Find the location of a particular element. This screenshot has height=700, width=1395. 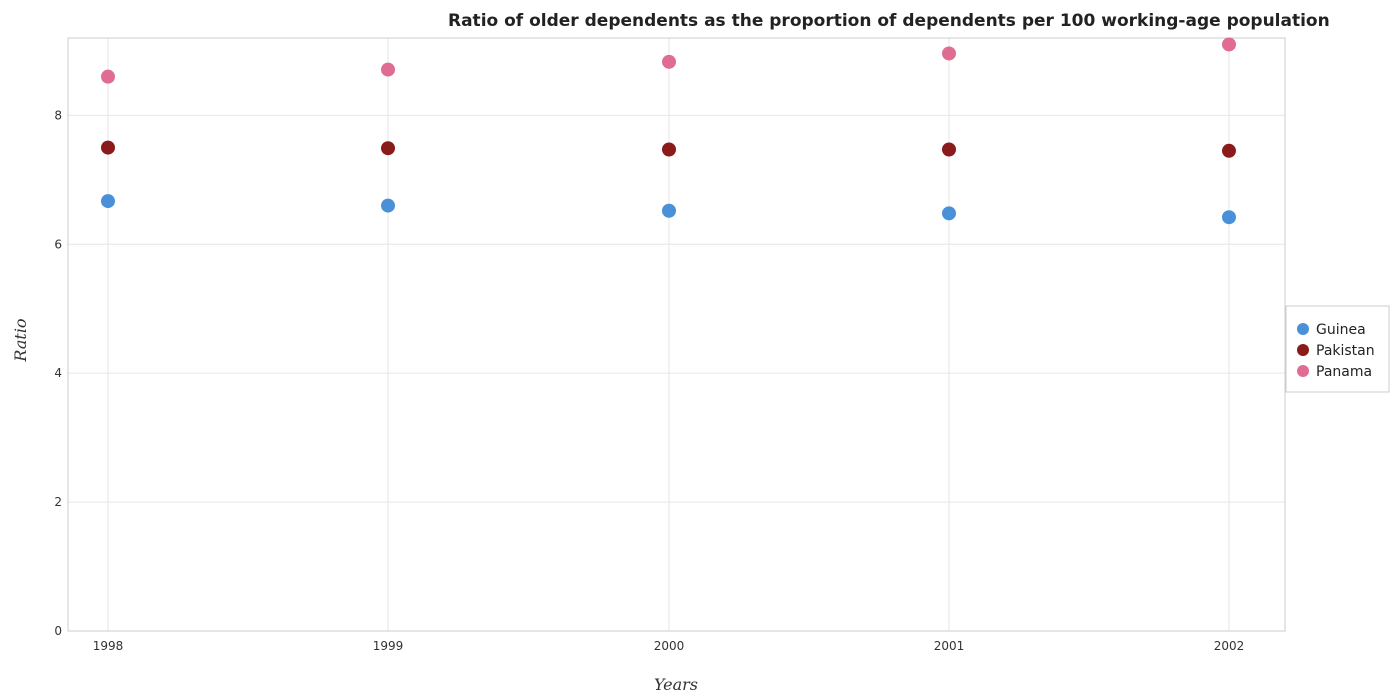

x-tick-label: 2000 is located at coordinates (669, 646).